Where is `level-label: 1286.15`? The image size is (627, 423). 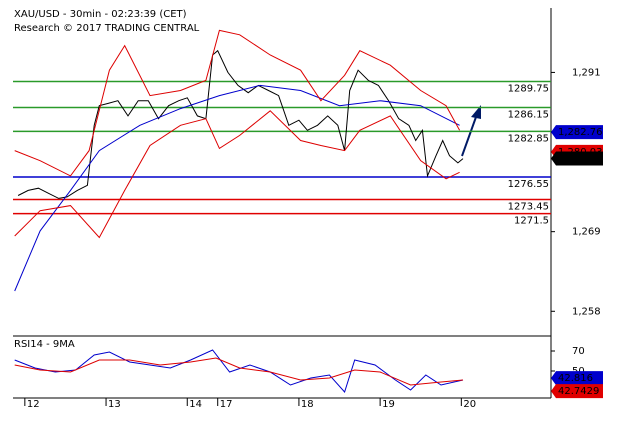 level-label: 1286.15 is located at coordinates (528, 115).